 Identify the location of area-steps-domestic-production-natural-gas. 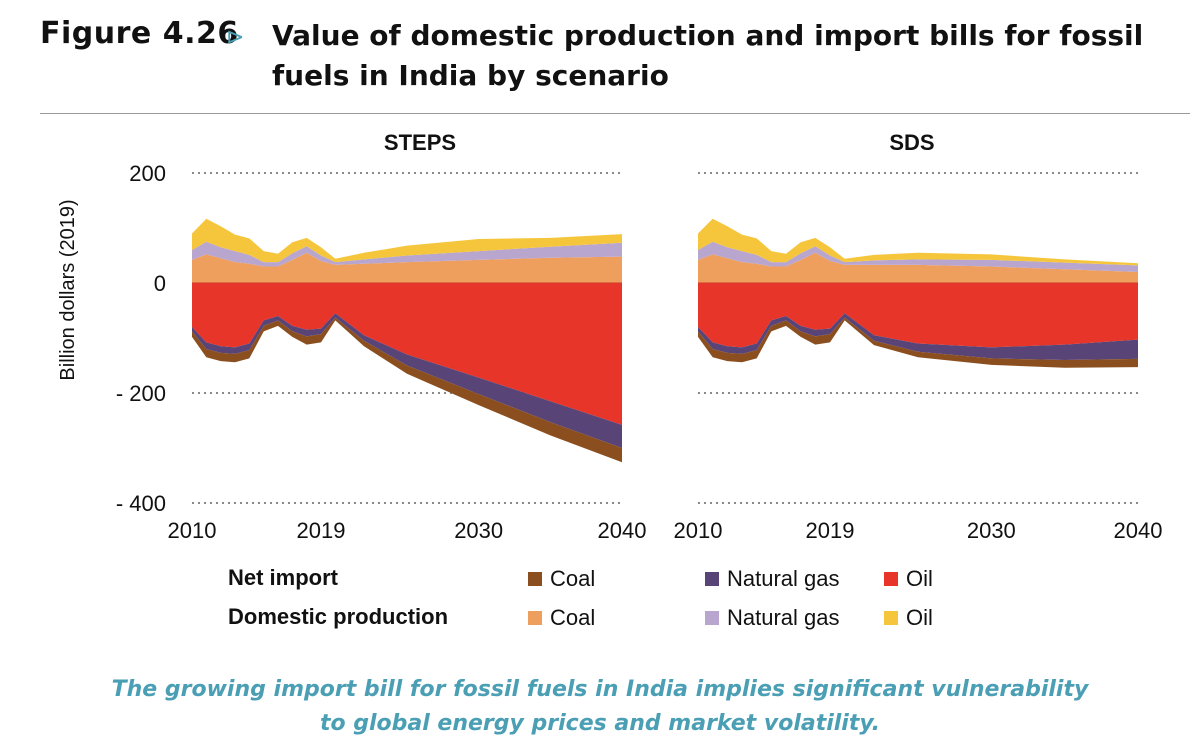
(407, 254).